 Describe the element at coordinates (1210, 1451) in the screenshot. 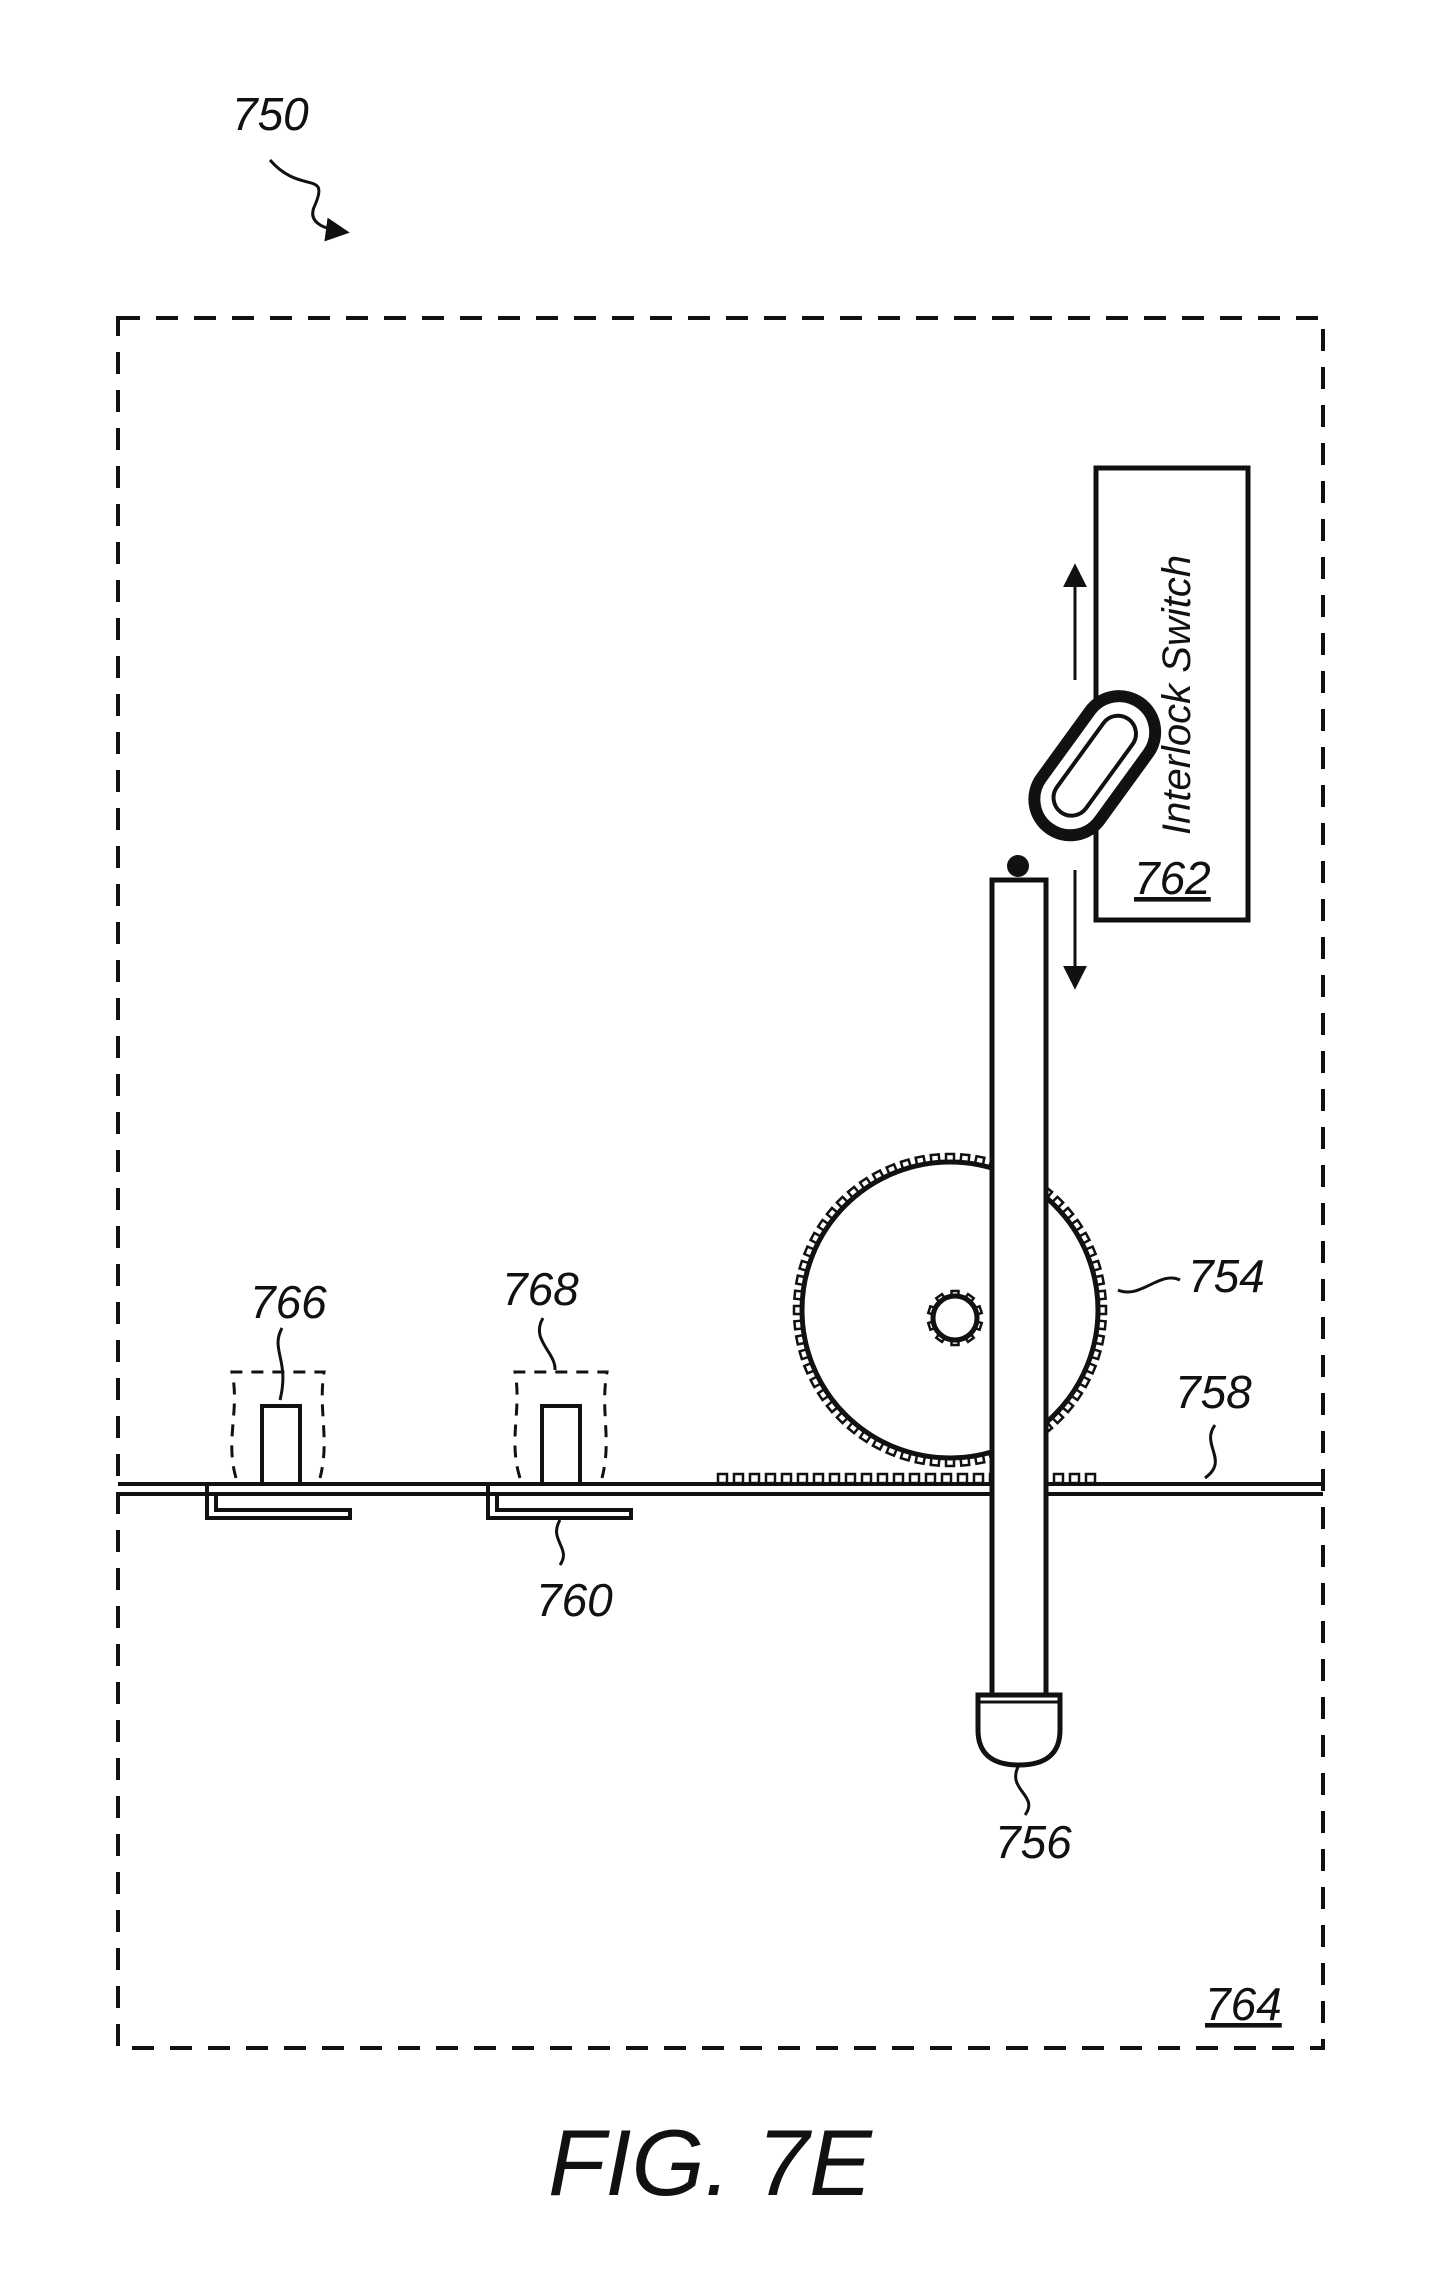

I see `rail-leader` at that location.